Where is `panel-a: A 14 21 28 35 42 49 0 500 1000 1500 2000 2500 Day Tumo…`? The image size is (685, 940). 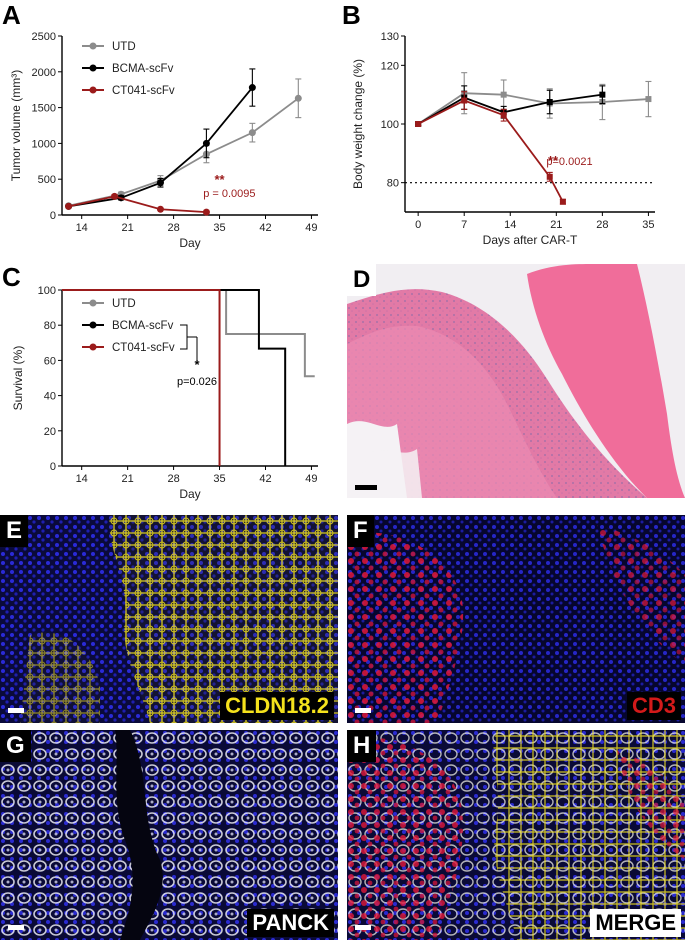 panel-a: A 14 21 28 35 42 49 0 500 1000 1500 2000 2500 Day Tumo… is located at coordinates (167, 131).